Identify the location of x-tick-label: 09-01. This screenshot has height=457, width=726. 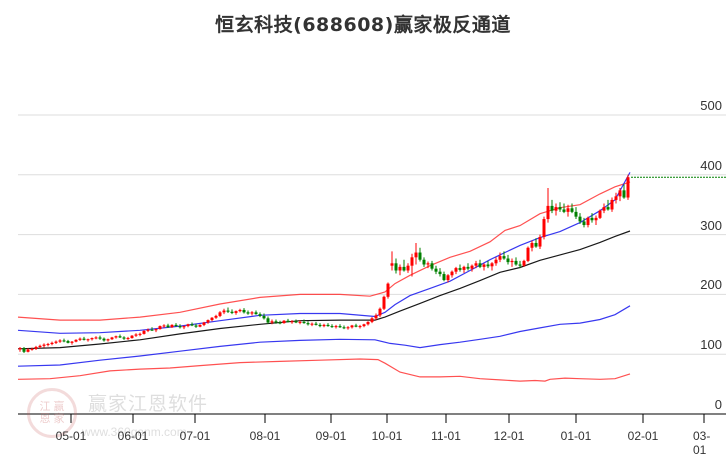
(331, 436).